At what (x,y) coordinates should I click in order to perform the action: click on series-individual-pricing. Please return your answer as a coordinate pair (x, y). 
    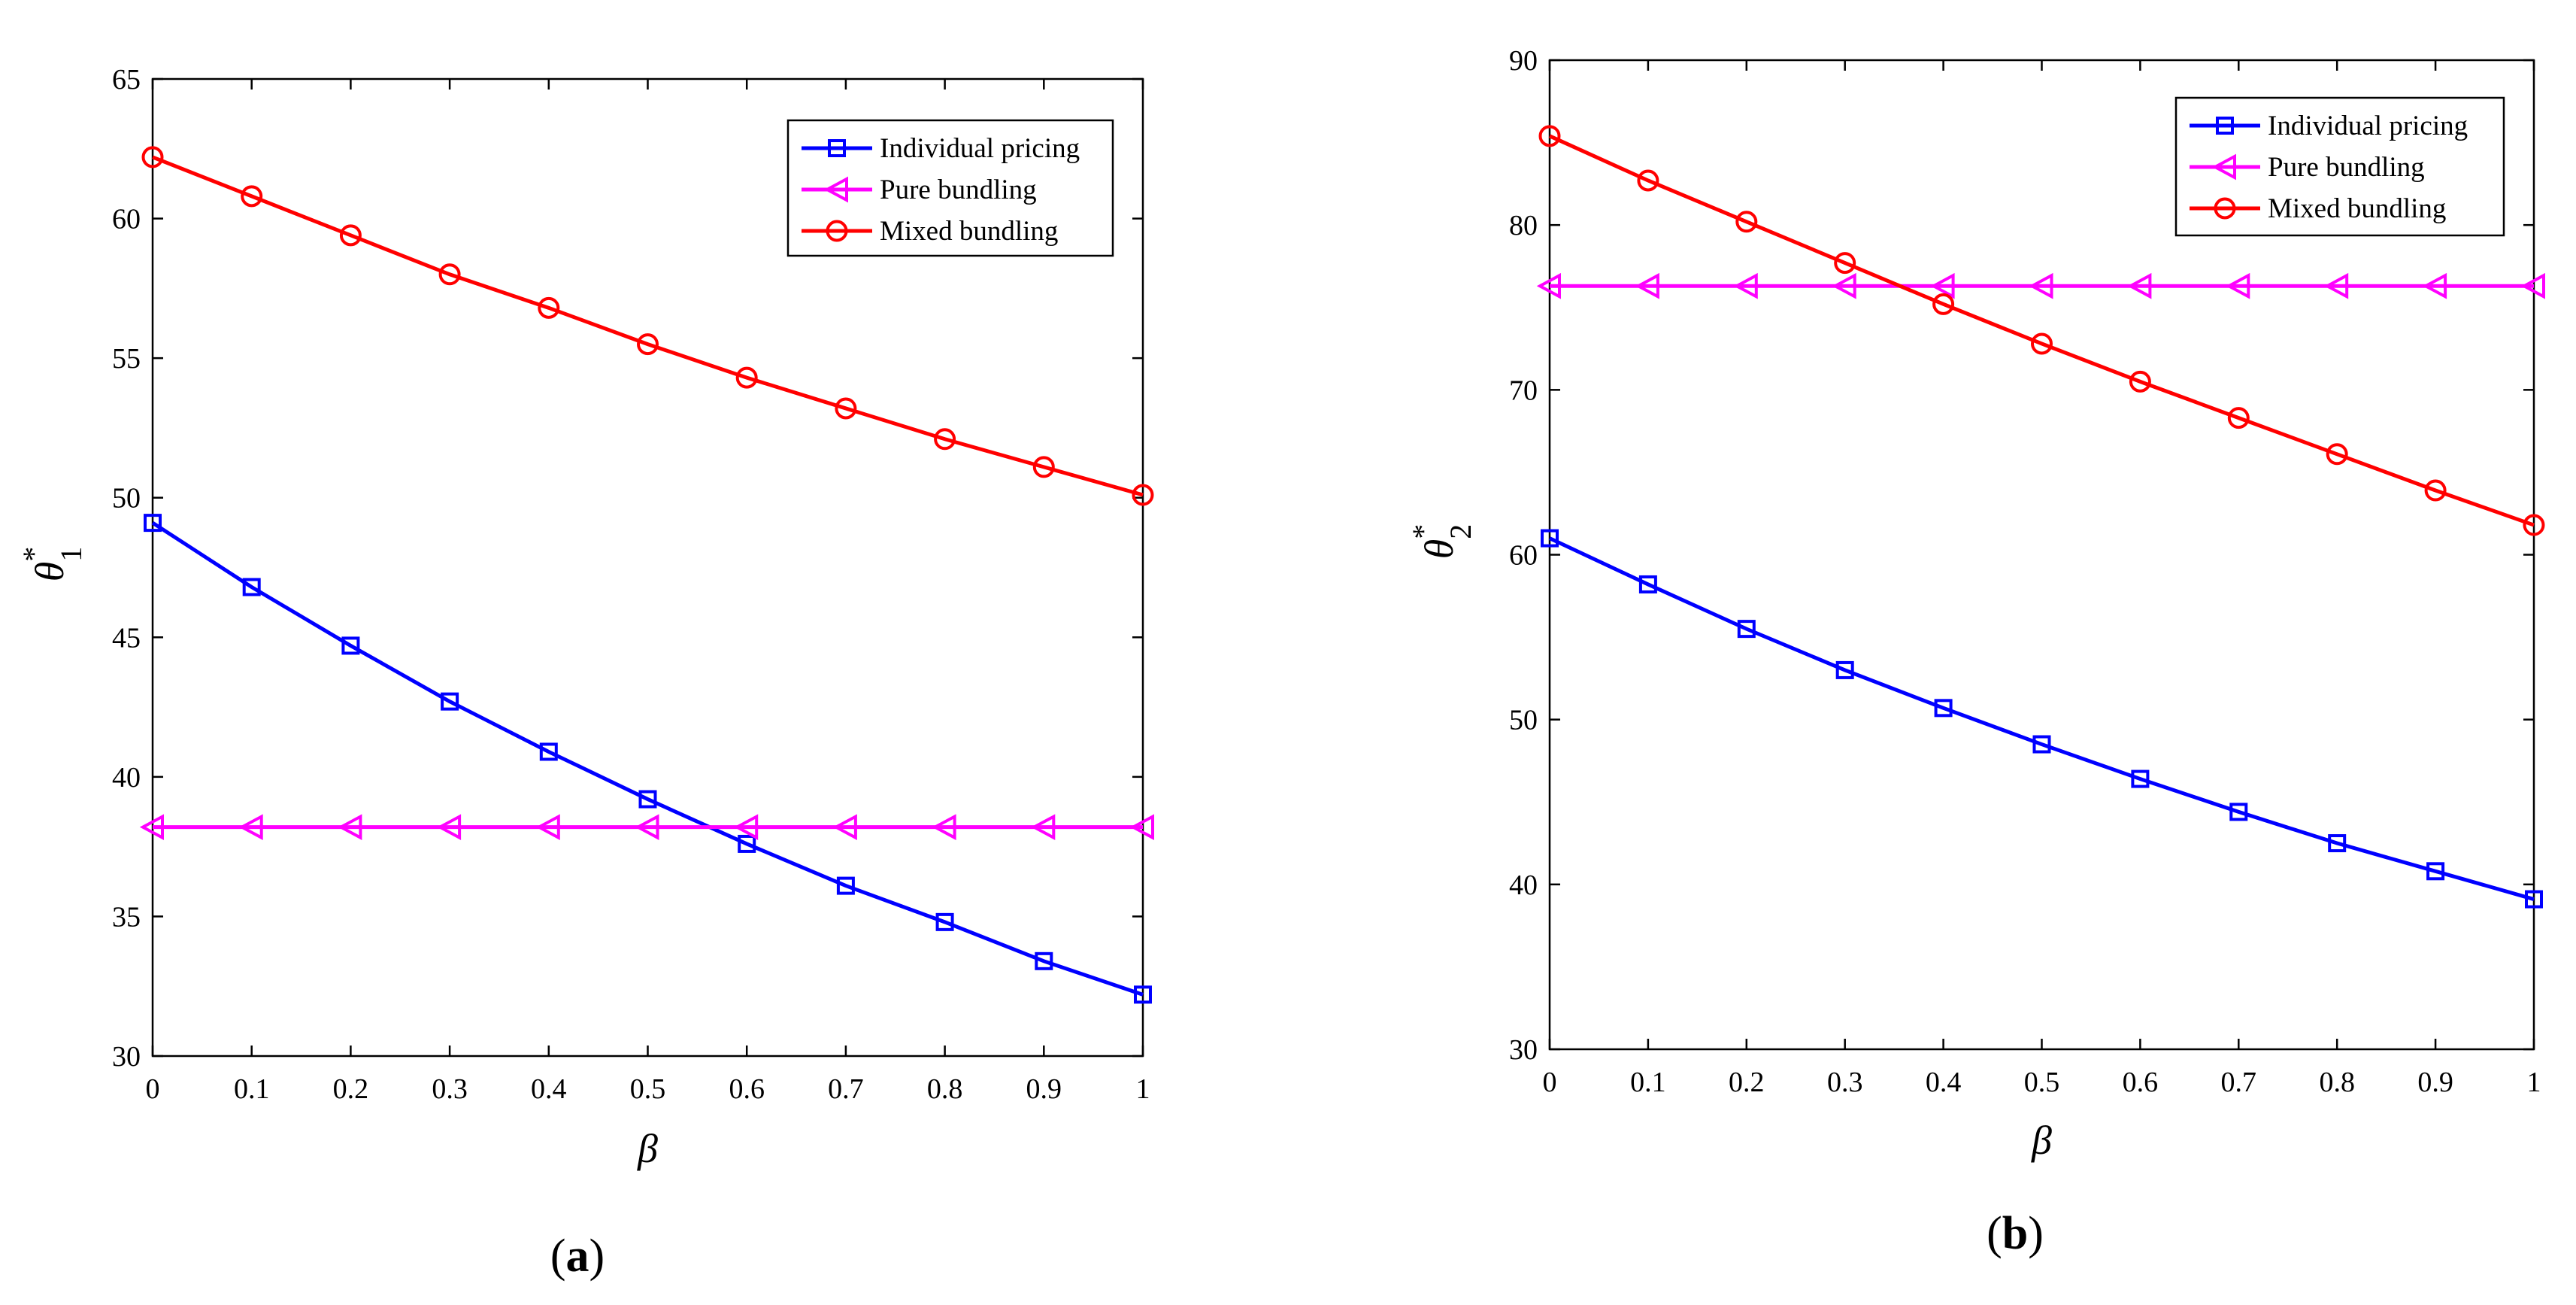
    Looking at the image, I should click on (2042, 719).